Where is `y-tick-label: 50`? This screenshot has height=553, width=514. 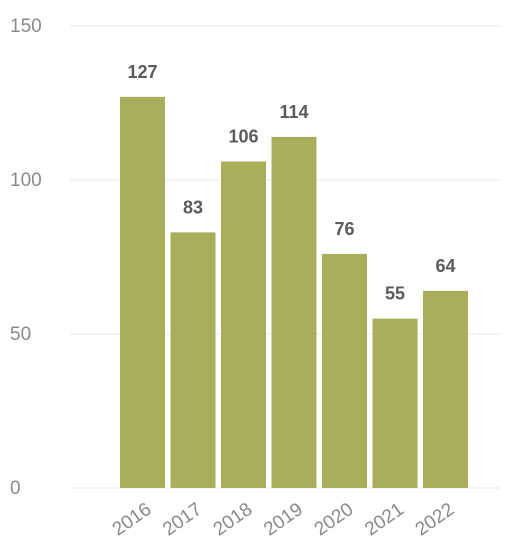 y-tick-label: 50 is located at coordinates (20, 334).